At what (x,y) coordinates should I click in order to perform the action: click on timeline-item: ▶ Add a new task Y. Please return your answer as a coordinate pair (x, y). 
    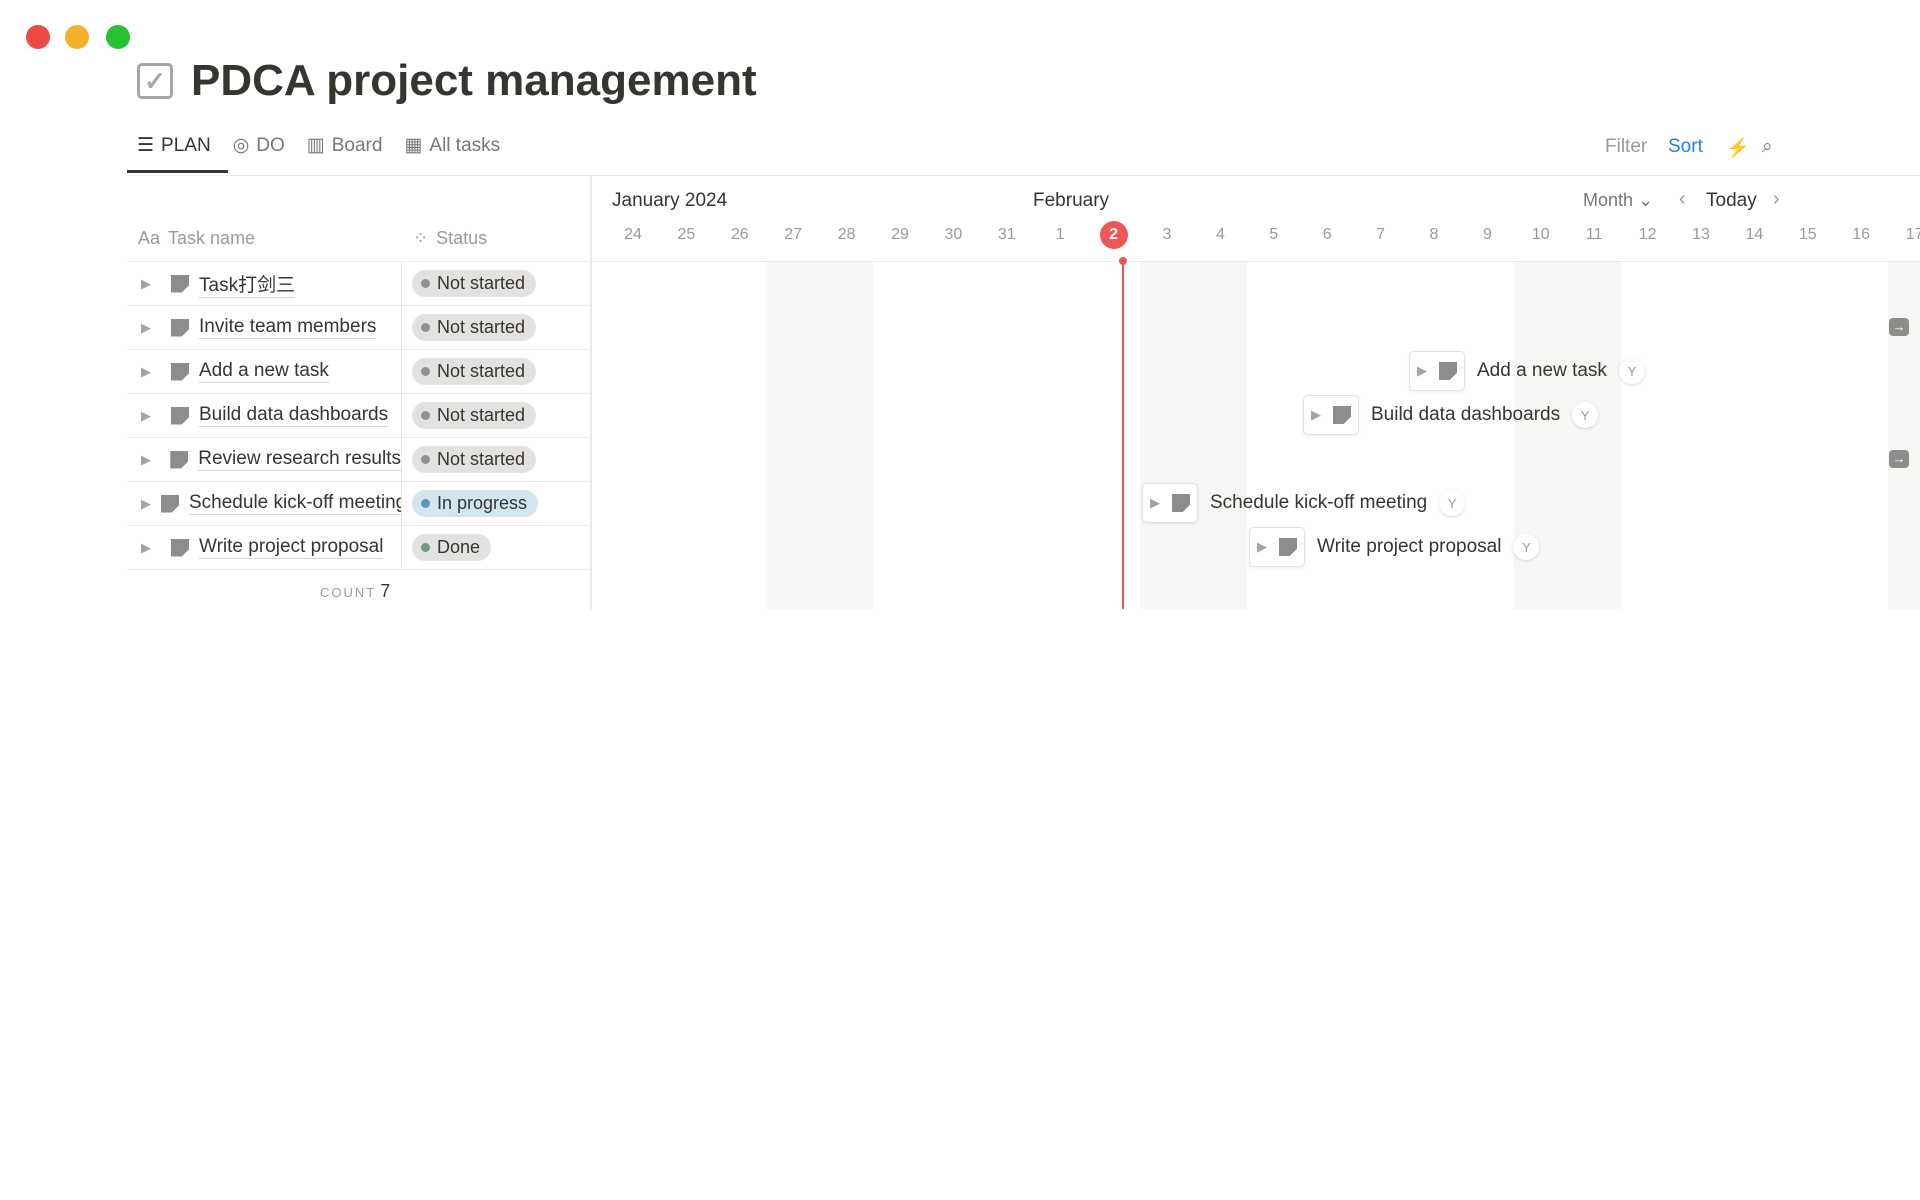
    Looking at the image, I should click on (1527, 371).